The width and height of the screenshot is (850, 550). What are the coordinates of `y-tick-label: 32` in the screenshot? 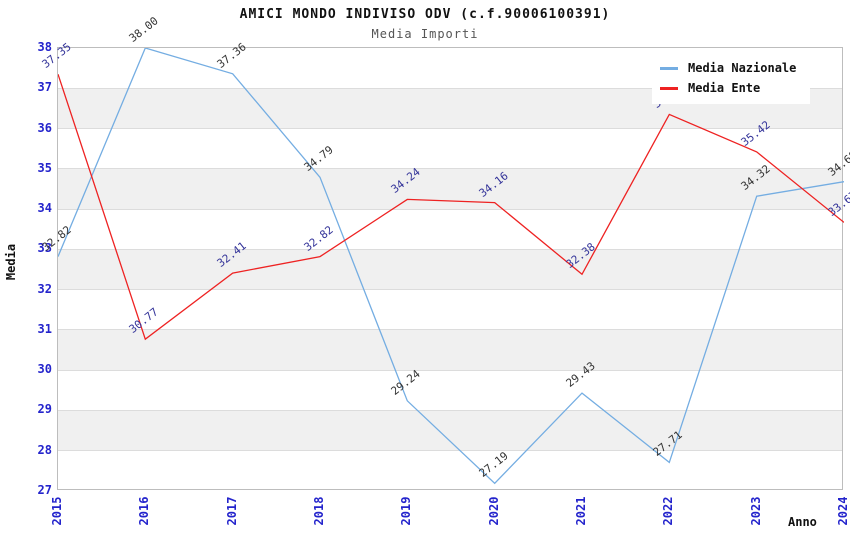 It's located at (44, 288).